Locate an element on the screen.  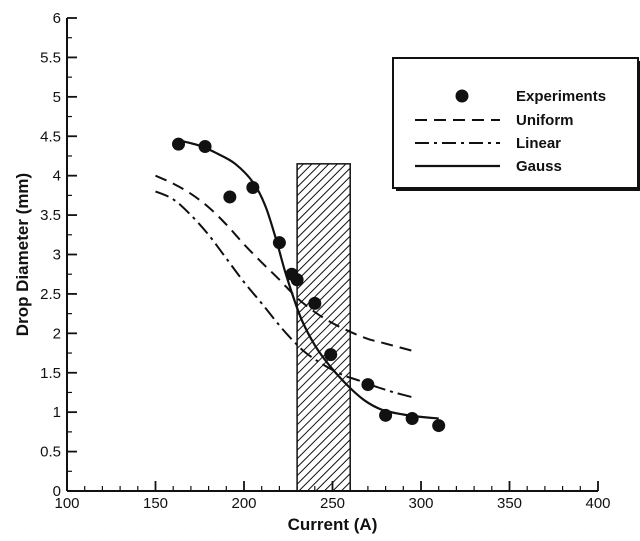
y-tick-label-1: 0.5 is located at coordinates (50, 452).